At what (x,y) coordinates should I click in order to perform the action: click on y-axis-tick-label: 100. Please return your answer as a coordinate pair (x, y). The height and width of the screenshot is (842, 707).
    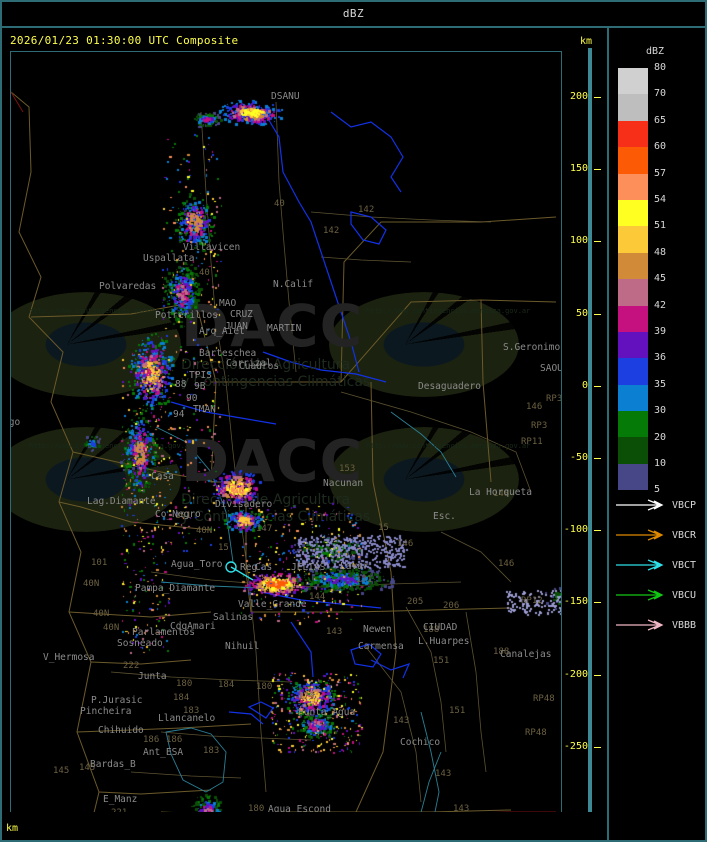
    Looking at the image, I should click on (578, 241).